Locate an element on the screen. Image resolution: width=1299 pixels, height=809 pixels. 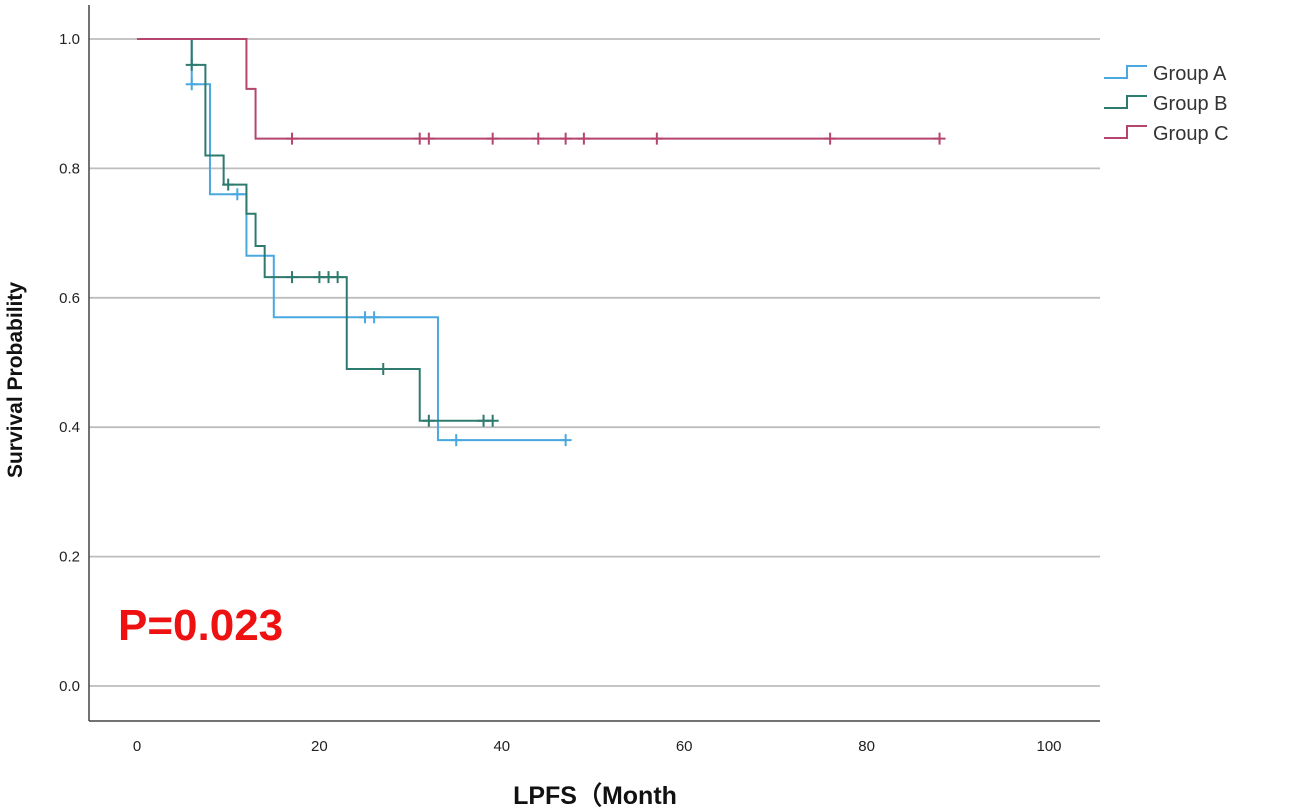
x-axis-title: LPFS（Month is located at coordinates (595, 795).